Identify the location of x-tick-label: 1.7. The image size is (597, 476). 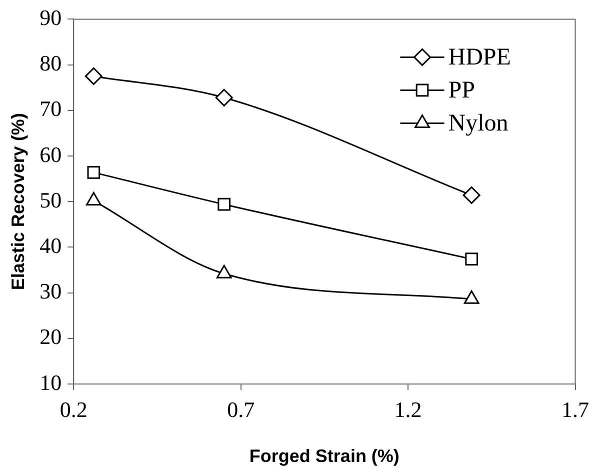
(575, 409).